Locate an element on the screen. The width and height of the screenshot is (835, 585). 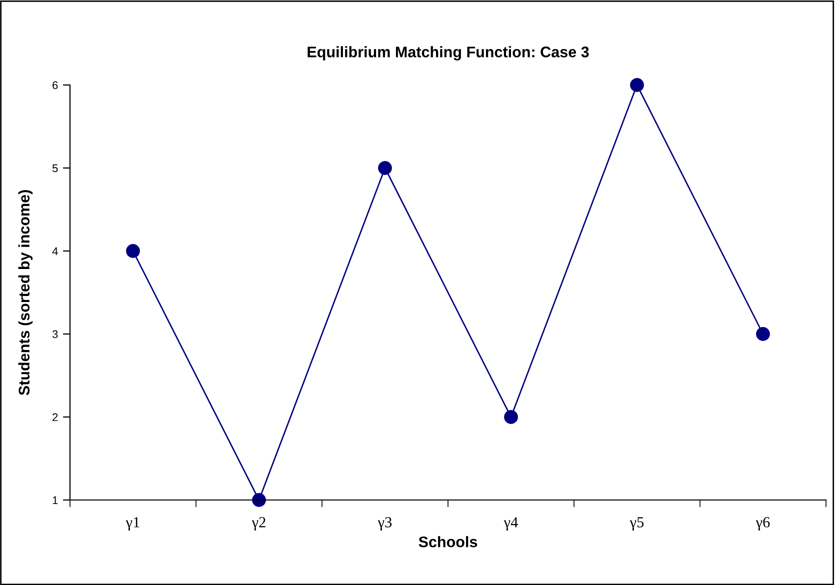
y-tick-label: 1 is located at coordinates (55, 500).